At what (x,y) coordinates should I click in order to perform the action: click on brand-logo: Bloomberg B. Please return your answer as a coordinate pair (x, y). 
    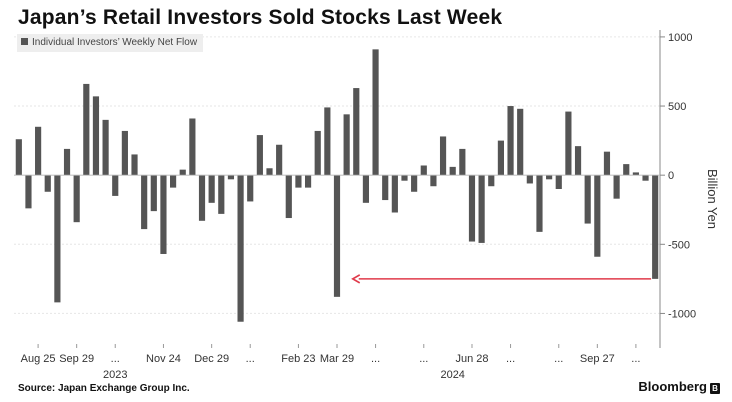
    Looking at the image, I should click on (679, 386).